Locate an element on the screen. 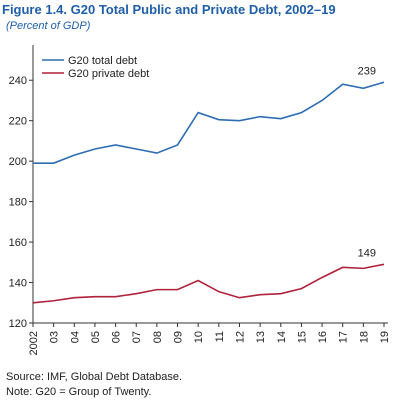 This screenshot has height=415, width=400. note: Note: G20 = Group of Twenty. is located at coordinates (78, 392).